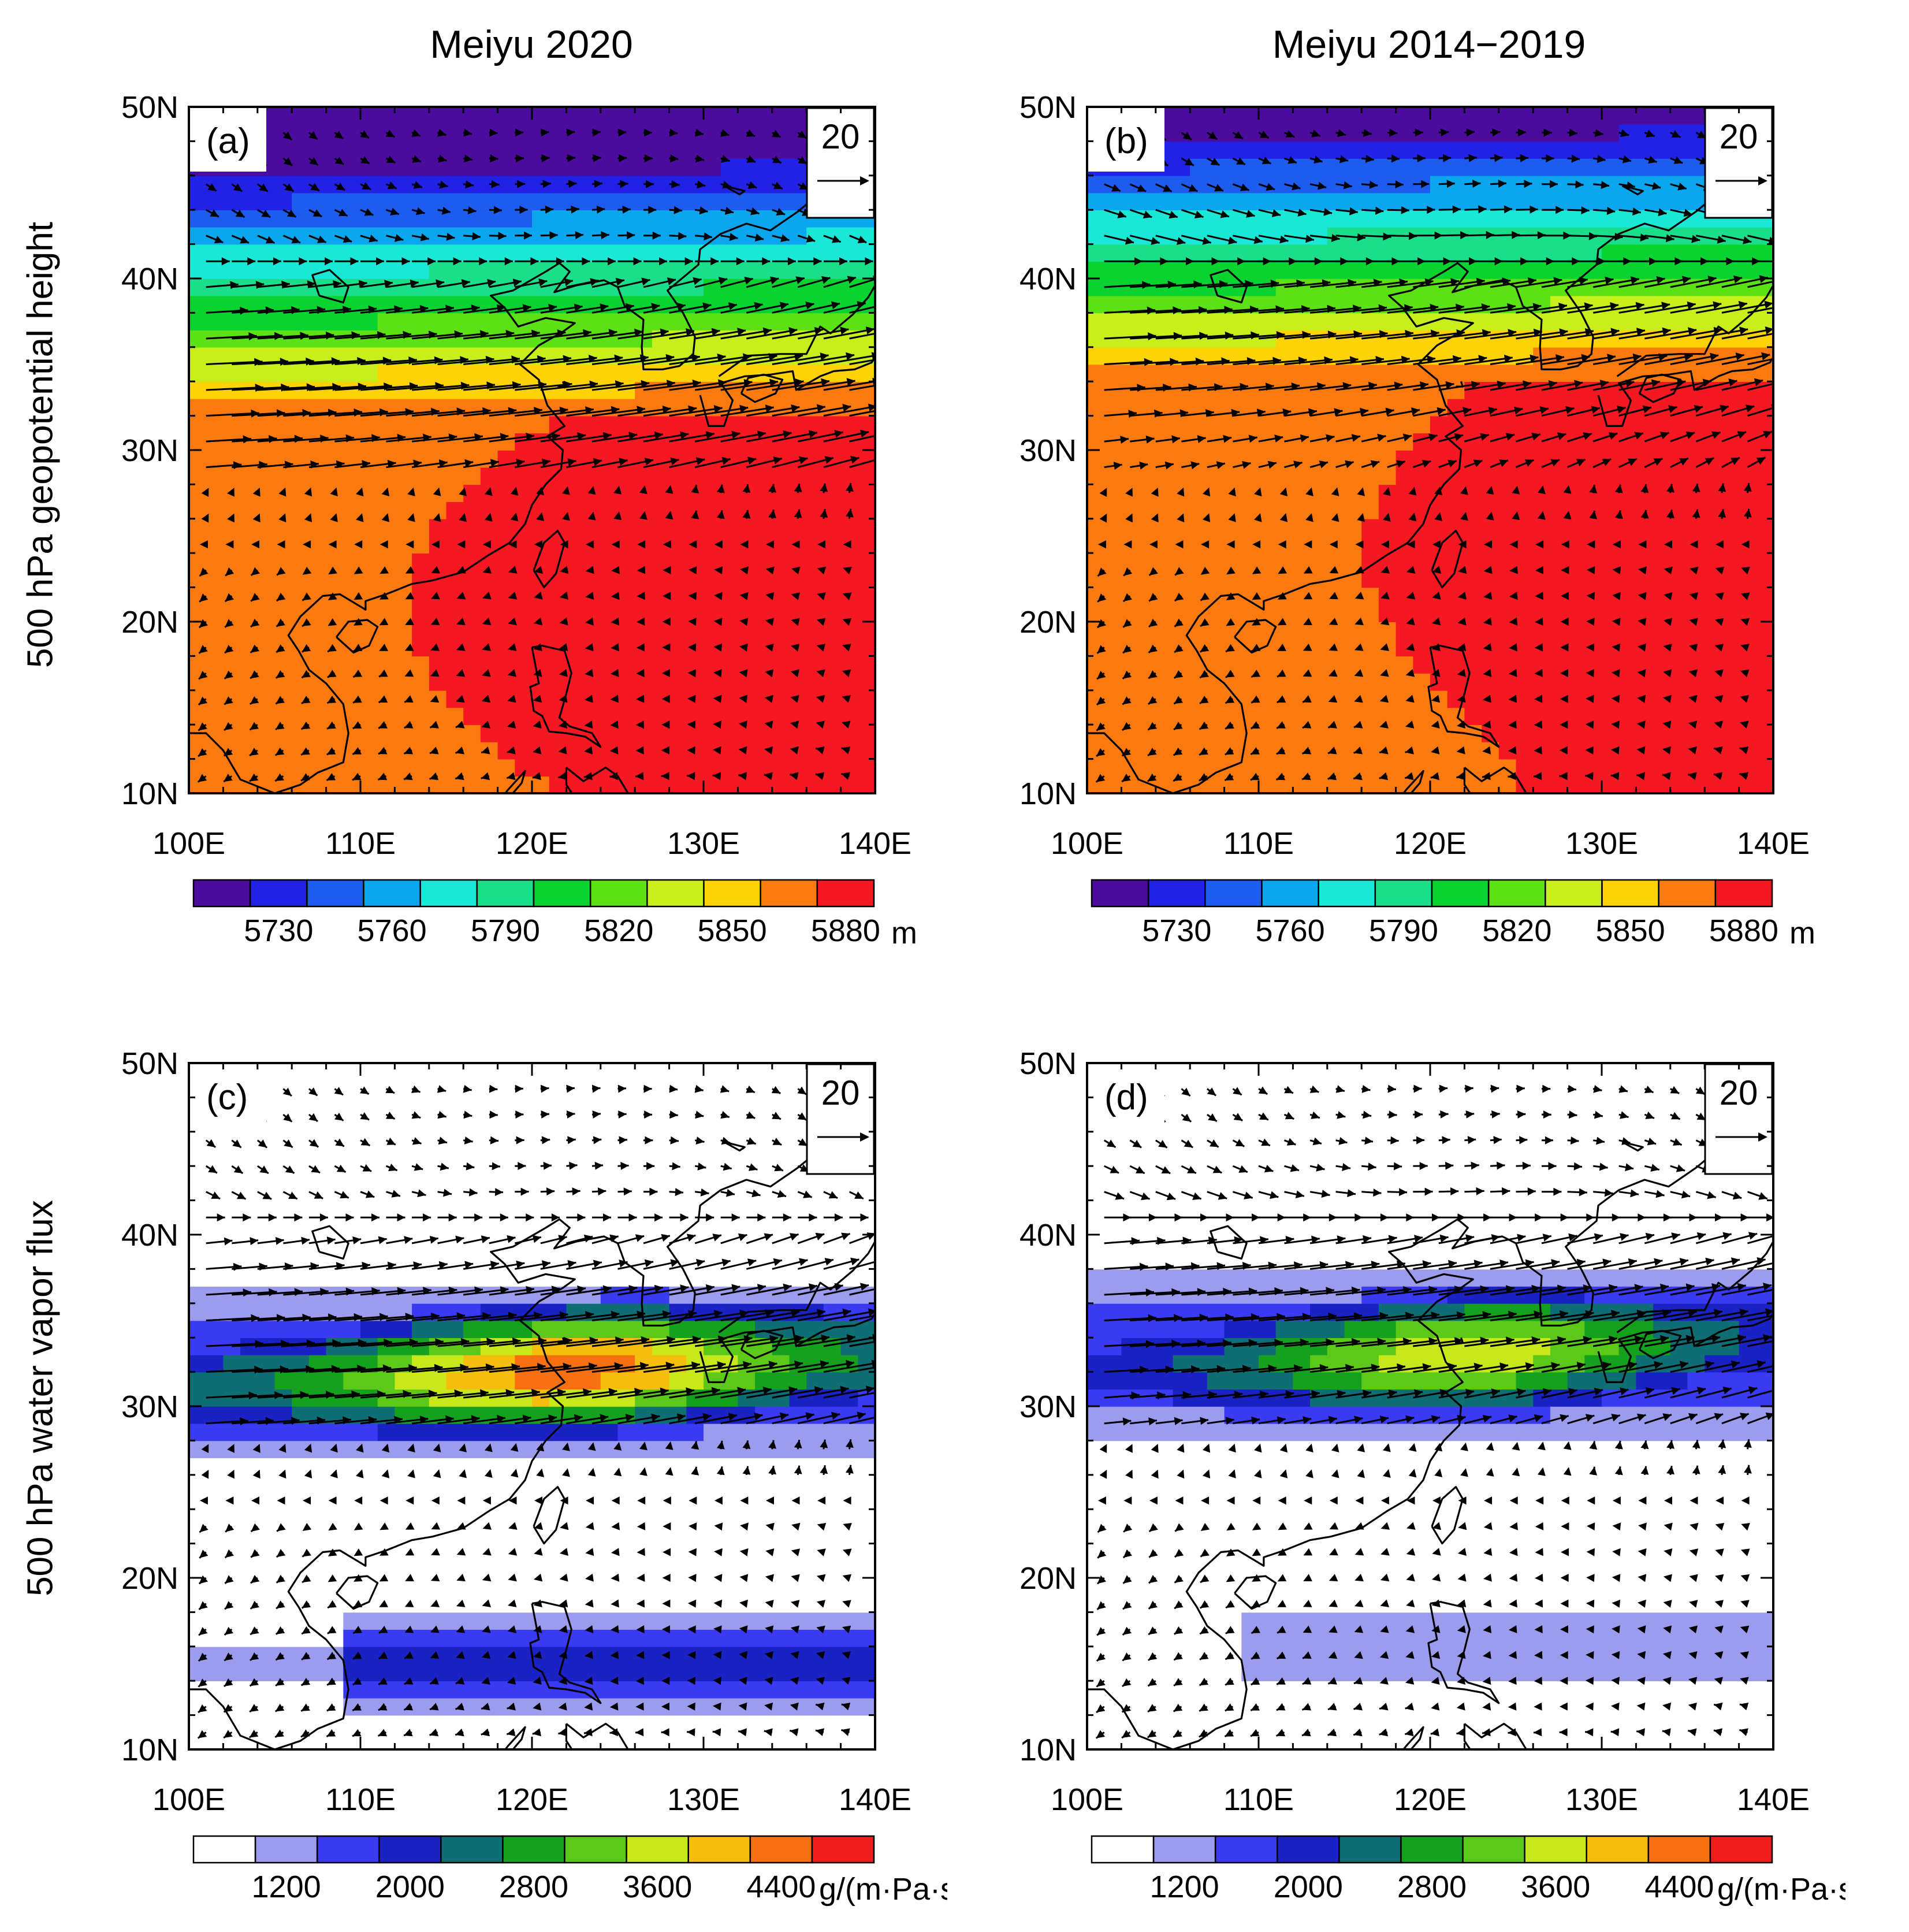 This screenshot has width=1909, height=1932. I want to click on column-title-right: Meiyu 2014−2019, so click(1429, 44).